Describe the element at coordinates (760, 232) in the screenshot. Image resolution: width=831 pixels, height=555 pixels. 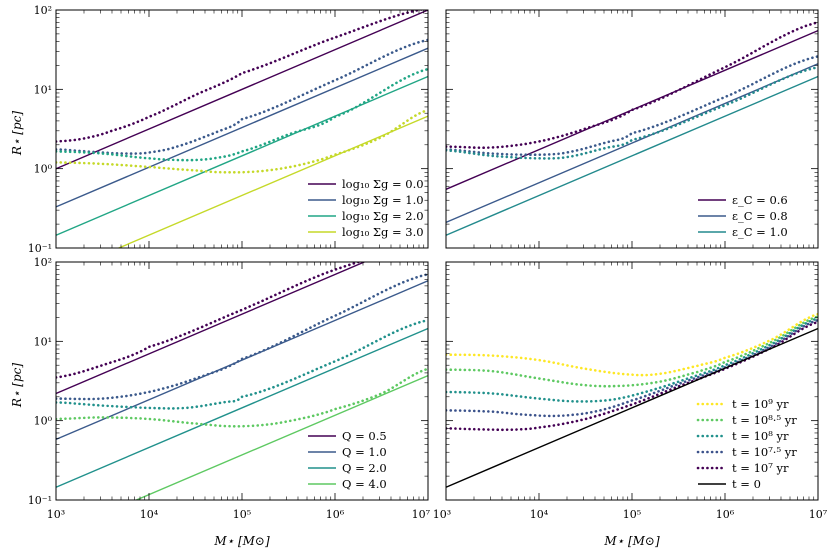
I see `legend-label: ε_C = 1.0` at that location.